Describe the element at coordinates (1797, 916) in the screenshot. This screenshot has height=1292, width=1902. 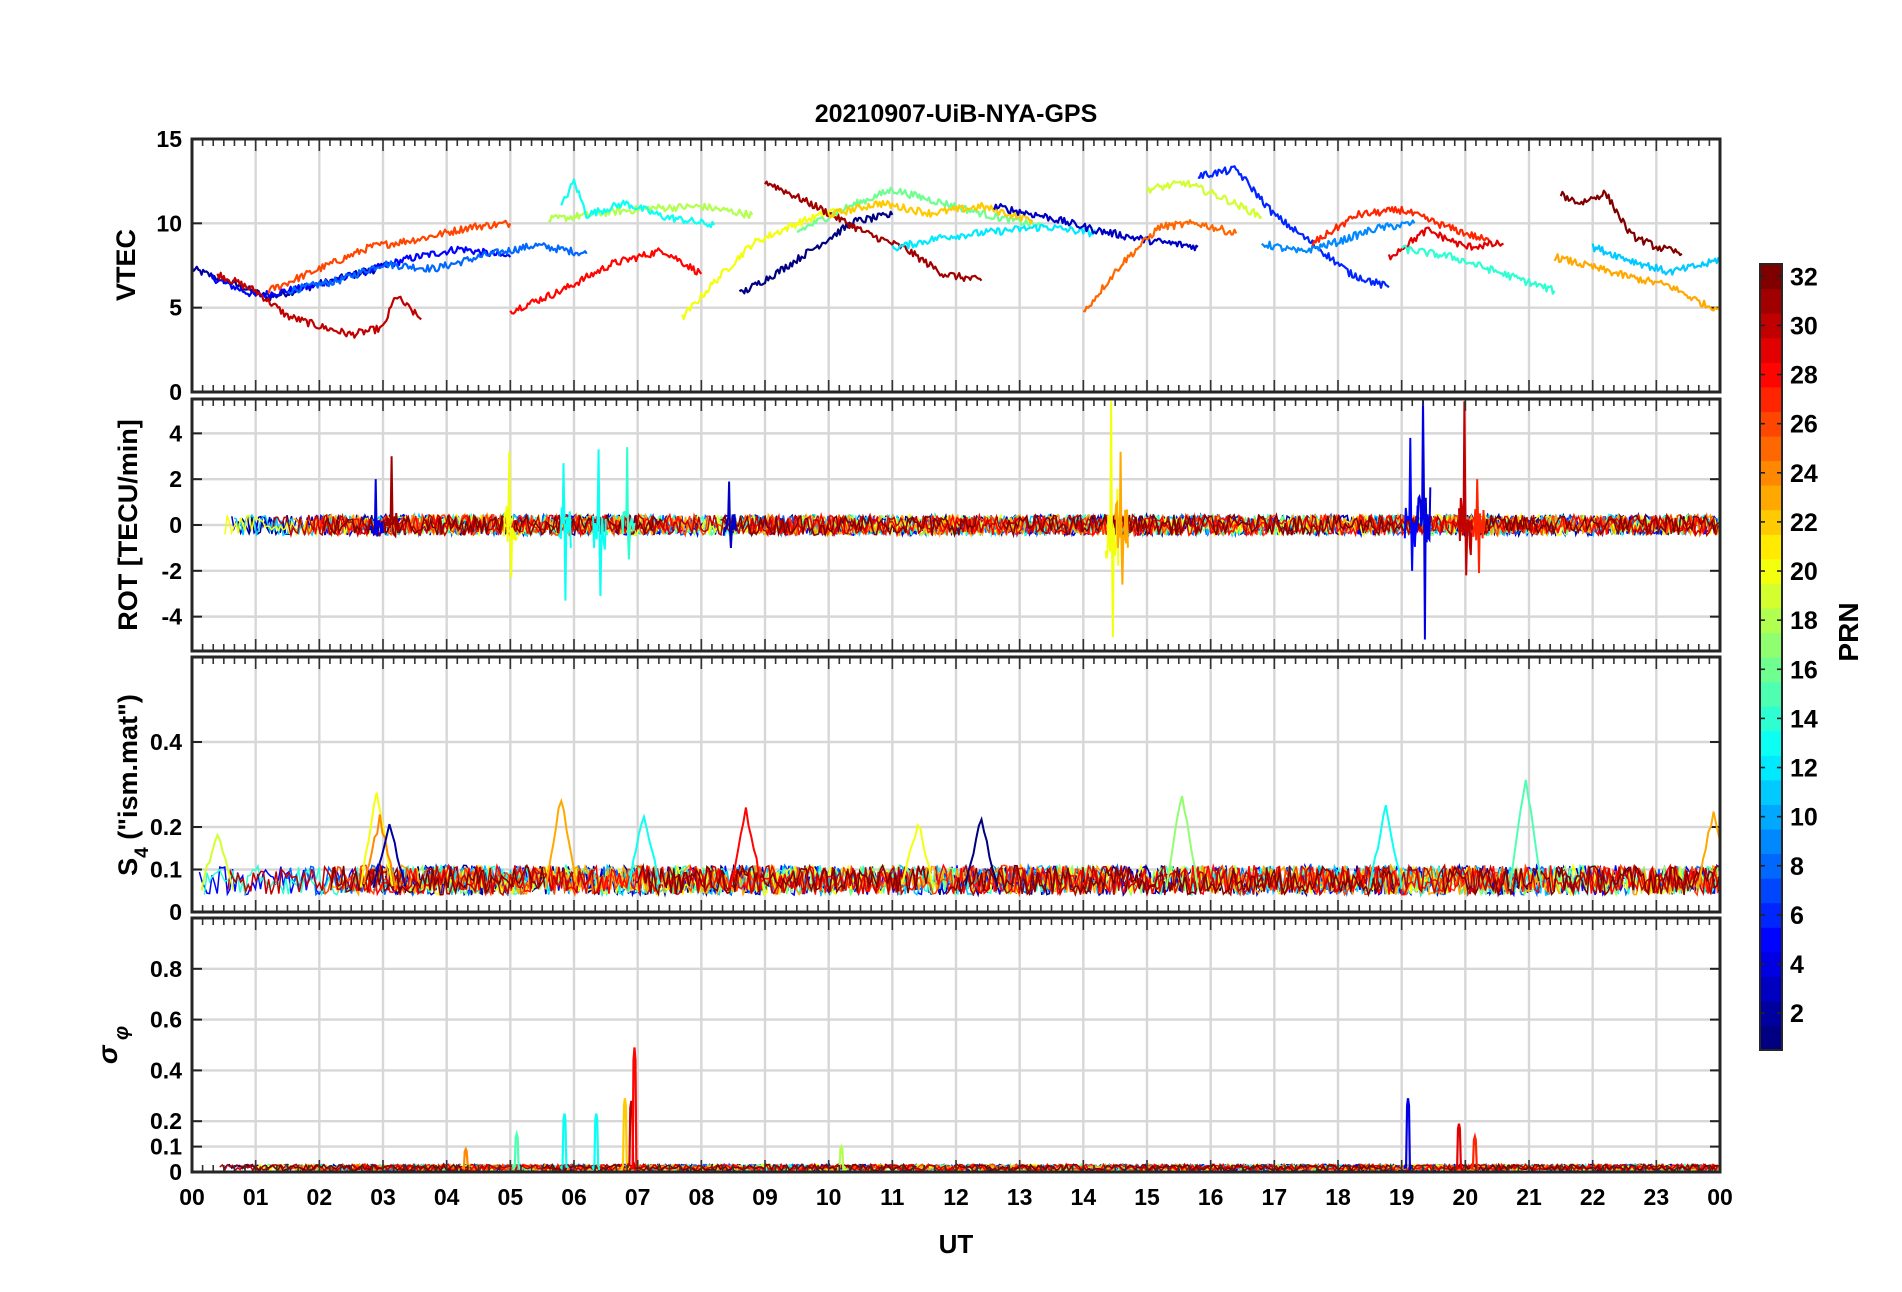
I see `colorbar-tick-label: 6` at that location.